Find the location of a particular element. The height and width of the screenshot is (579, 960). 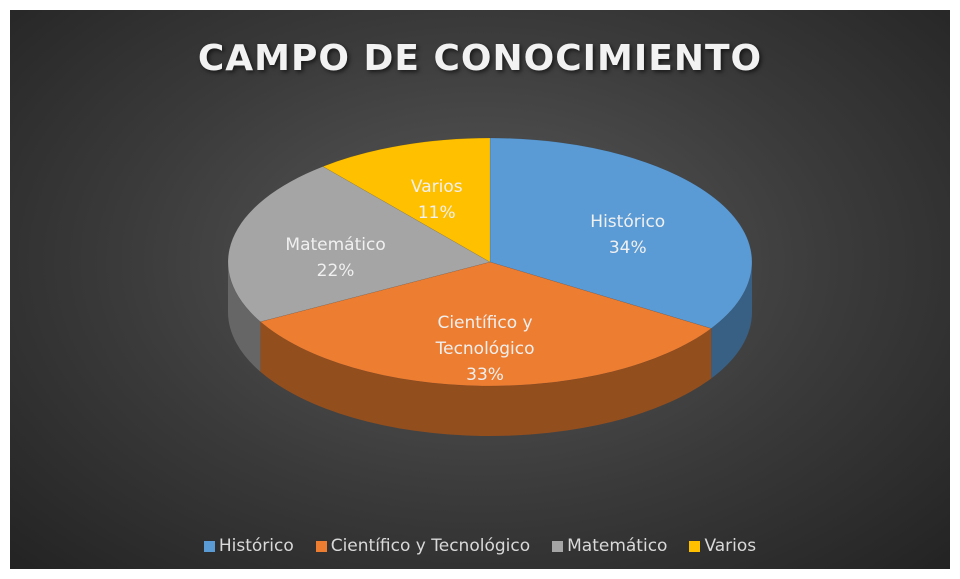

legend-label: Varios is located at coordinates (730, 546).